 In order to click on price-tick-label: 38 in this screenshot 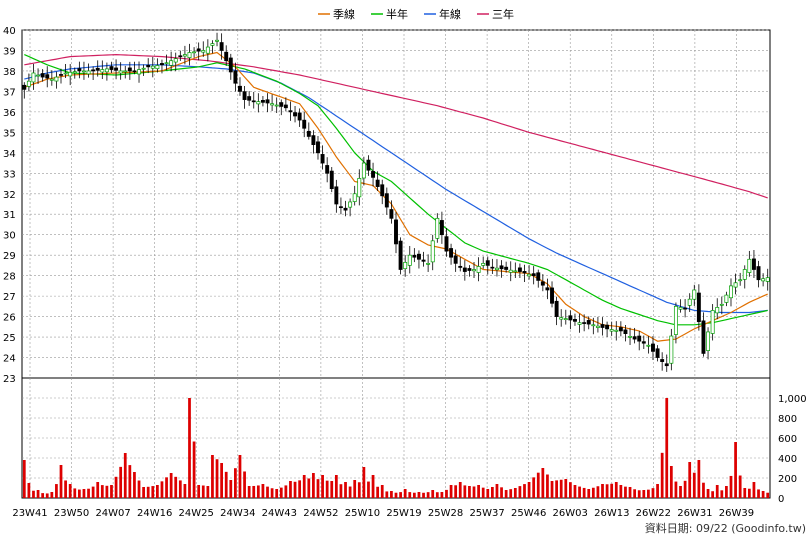, I will do `click(9, 72)`.